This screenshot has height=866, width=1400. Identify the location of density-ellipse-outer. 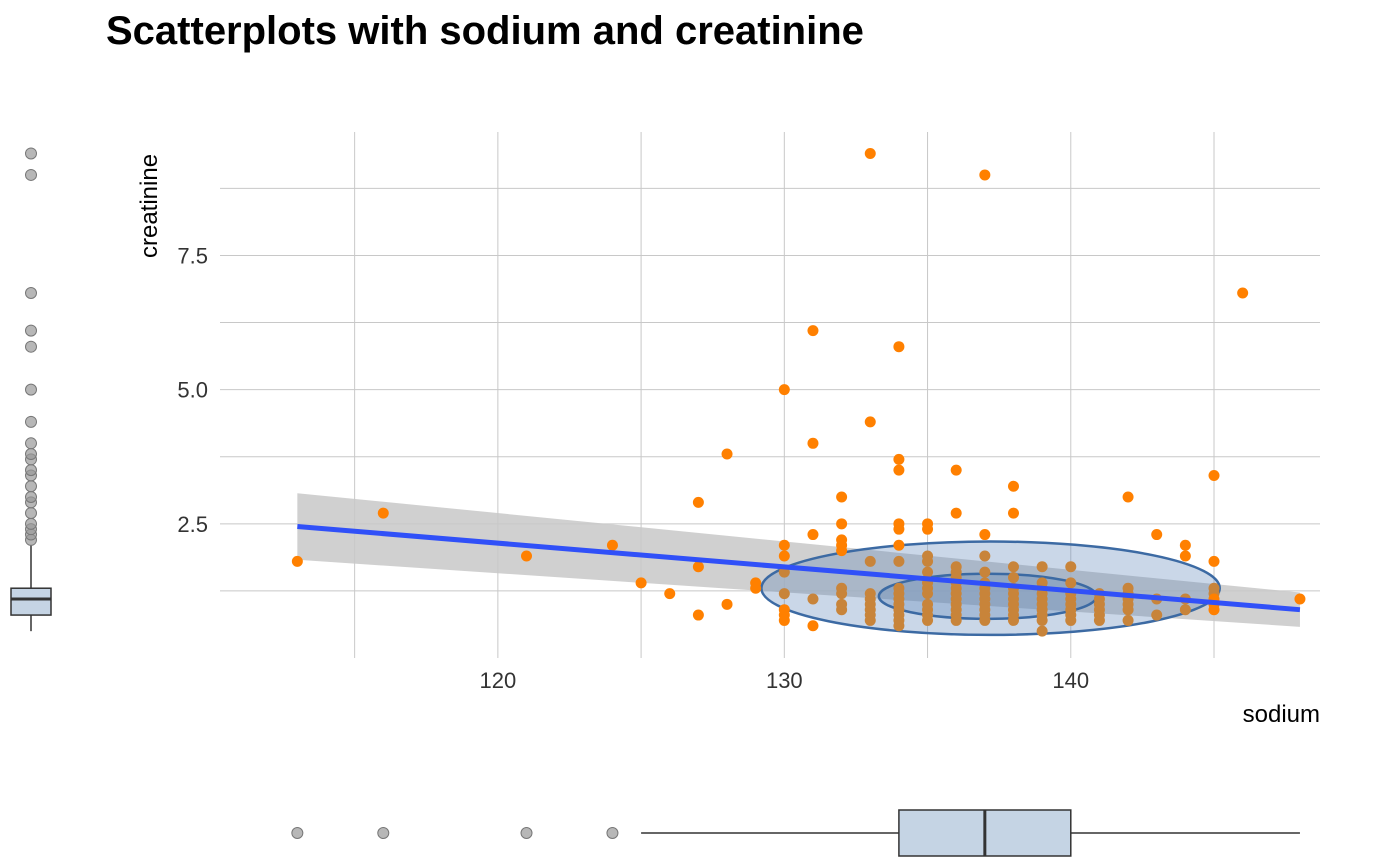
(990, 588).